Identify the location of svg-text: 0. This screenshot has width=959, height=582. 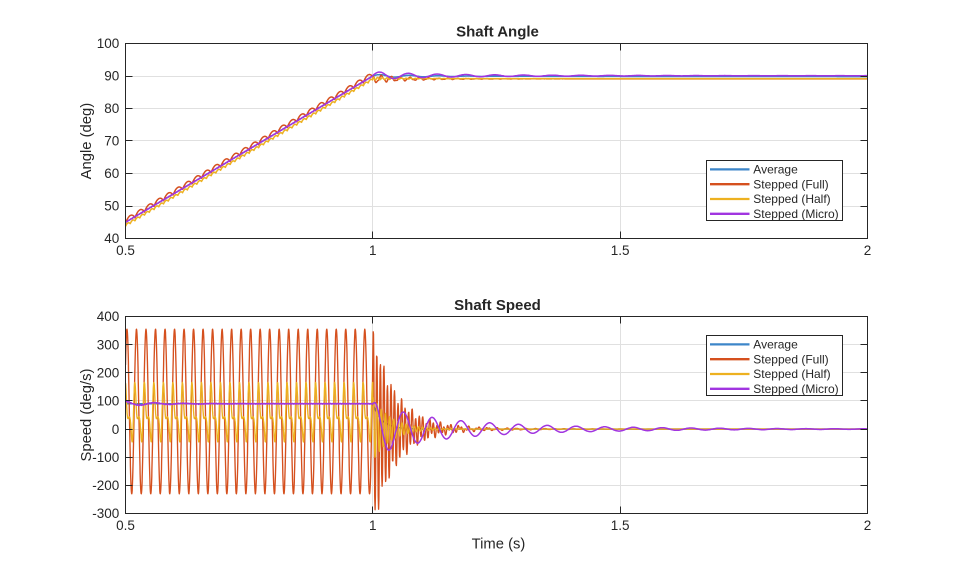
(116, 429).